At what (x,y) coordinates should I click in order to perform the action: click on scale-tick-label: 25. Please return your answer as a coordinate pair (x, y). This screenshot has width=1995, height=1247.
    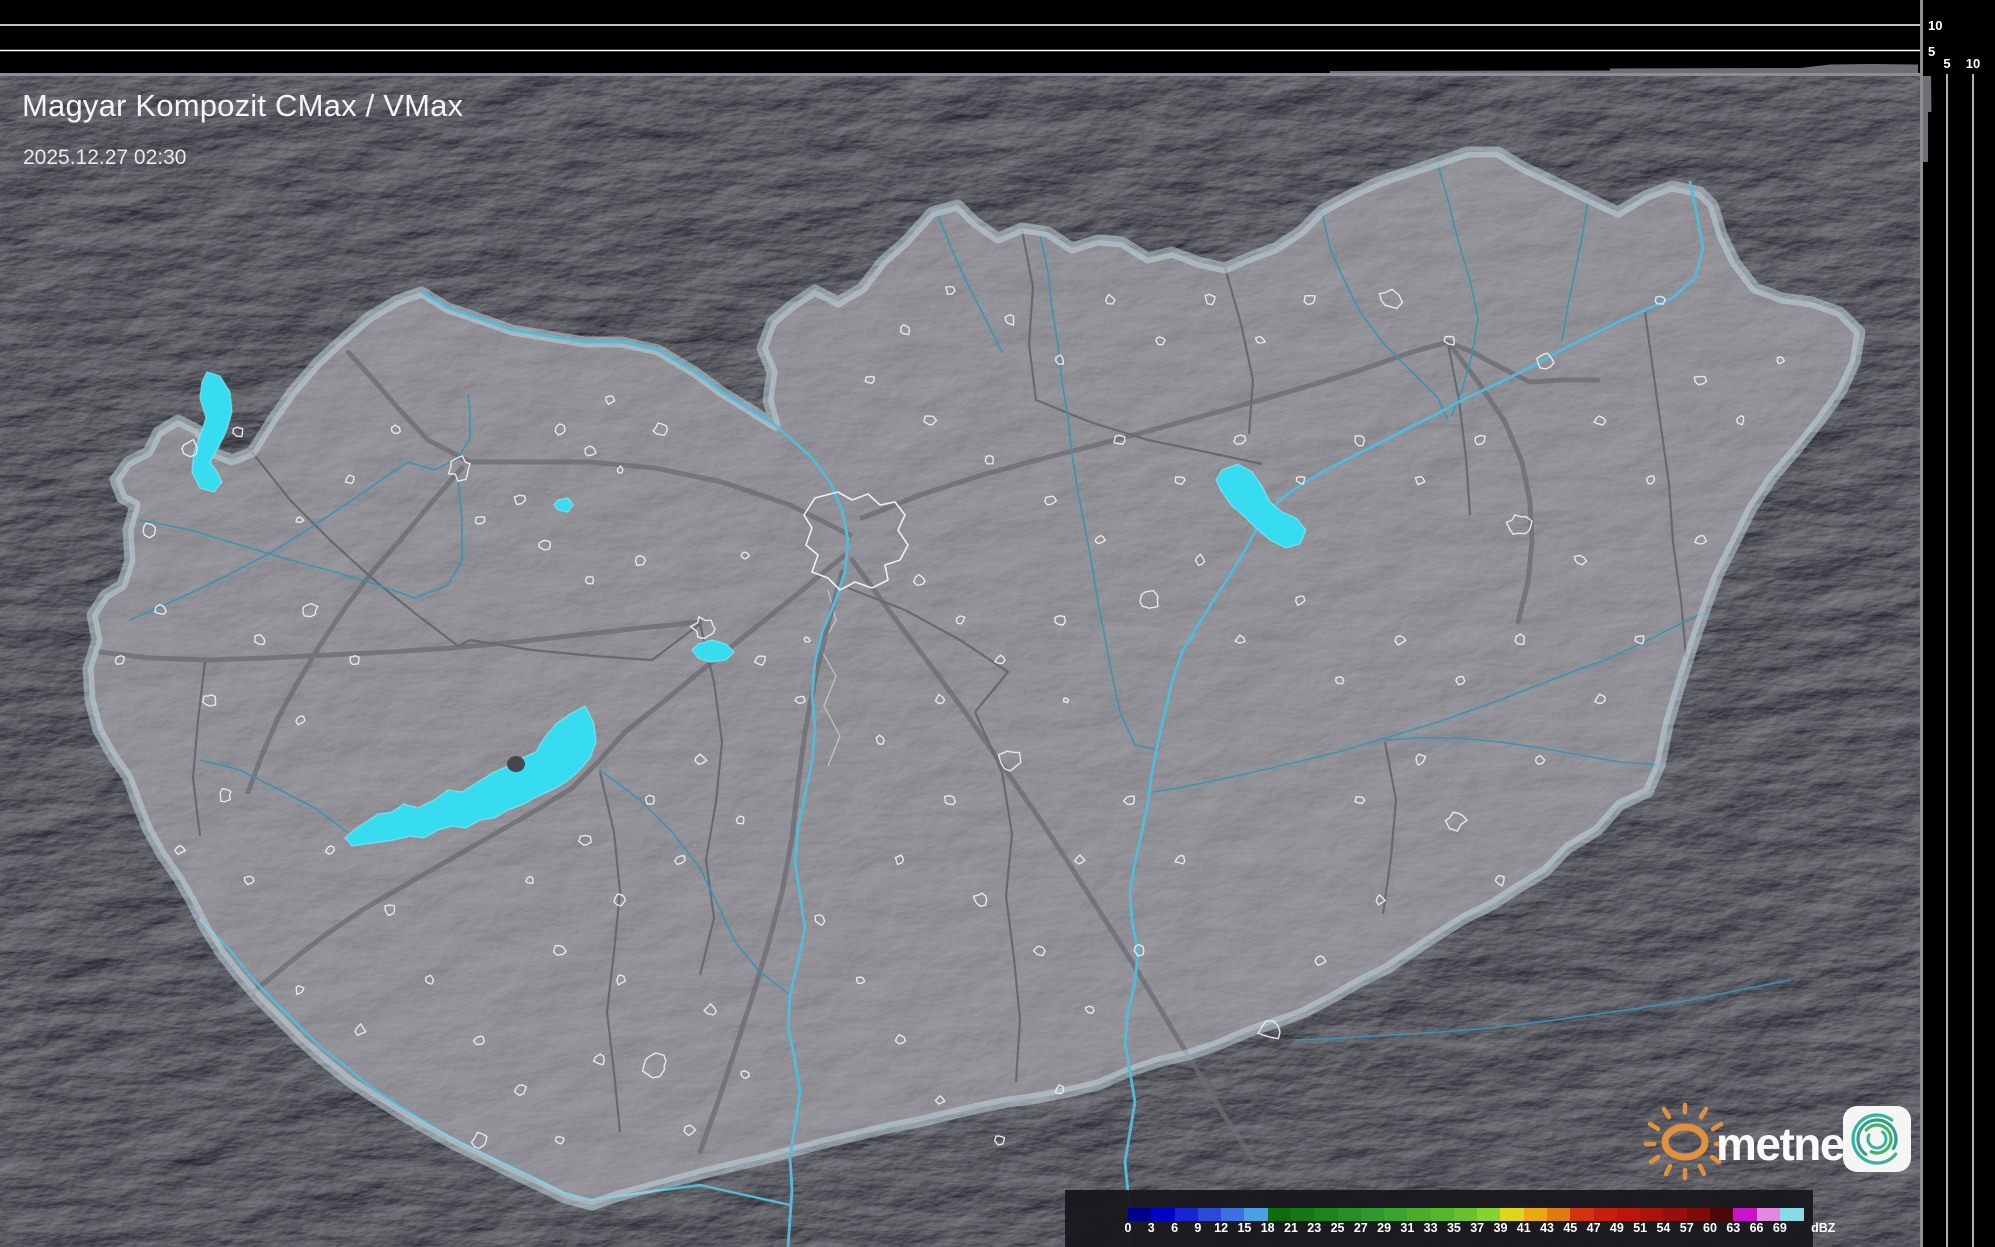
    Looking at the image, I should click on (1337, 1228).